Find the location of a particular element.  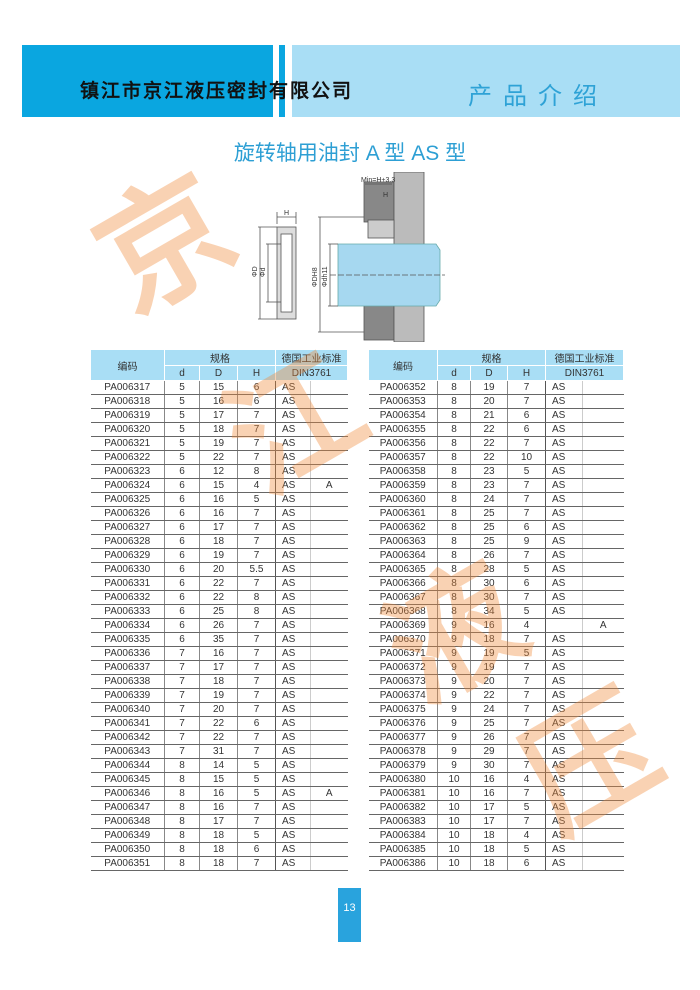

code-cell: PA006329 is located at coordinates (127, 555).